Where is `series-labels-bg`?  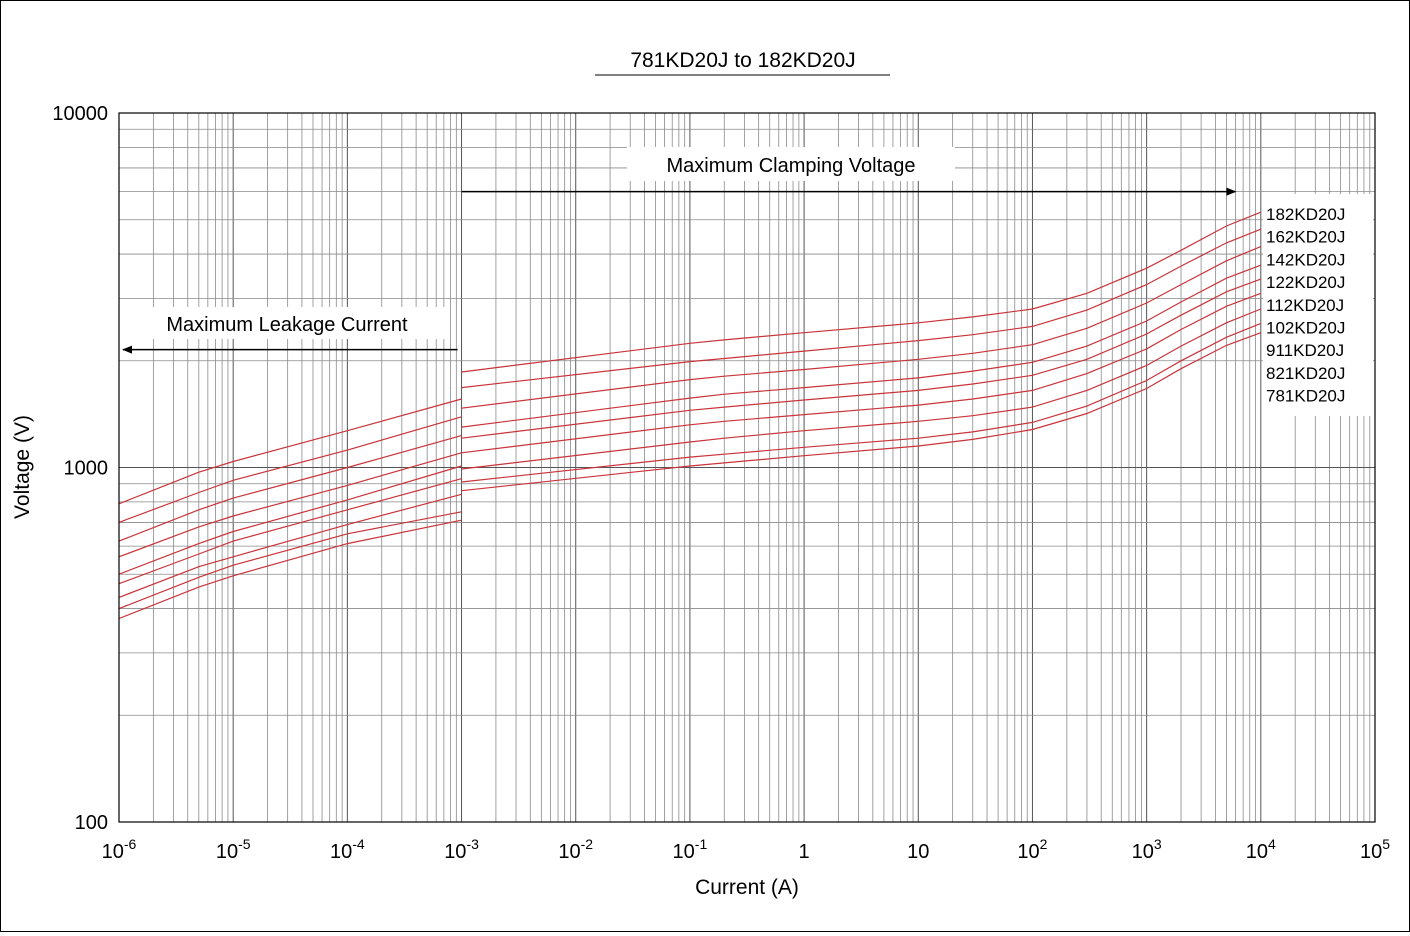 series-labels-bg is located at coordinates (1318, 305).